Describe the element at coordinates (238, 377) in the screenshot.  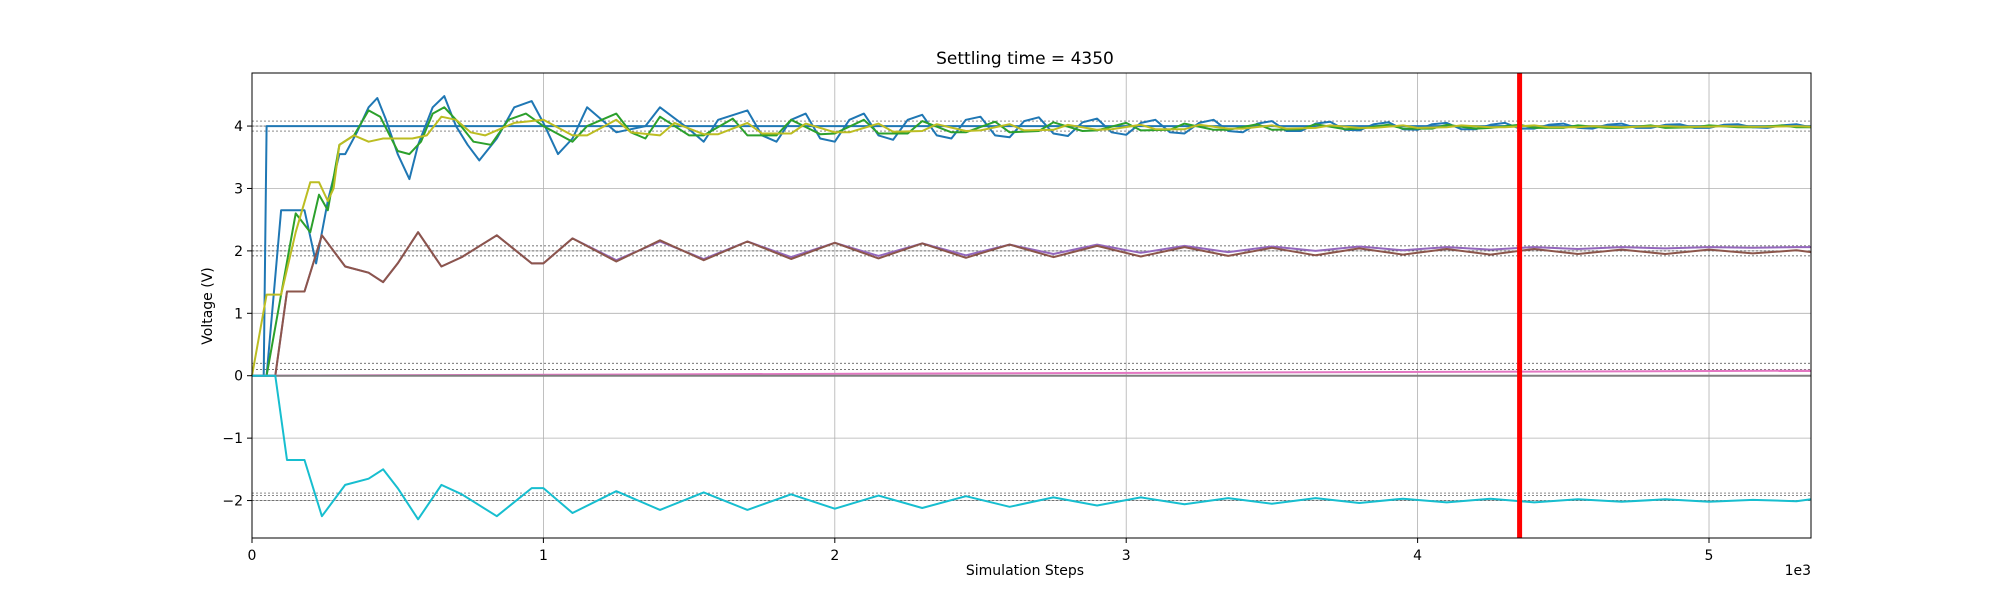
I see `y-tick-label: 0` at that location.